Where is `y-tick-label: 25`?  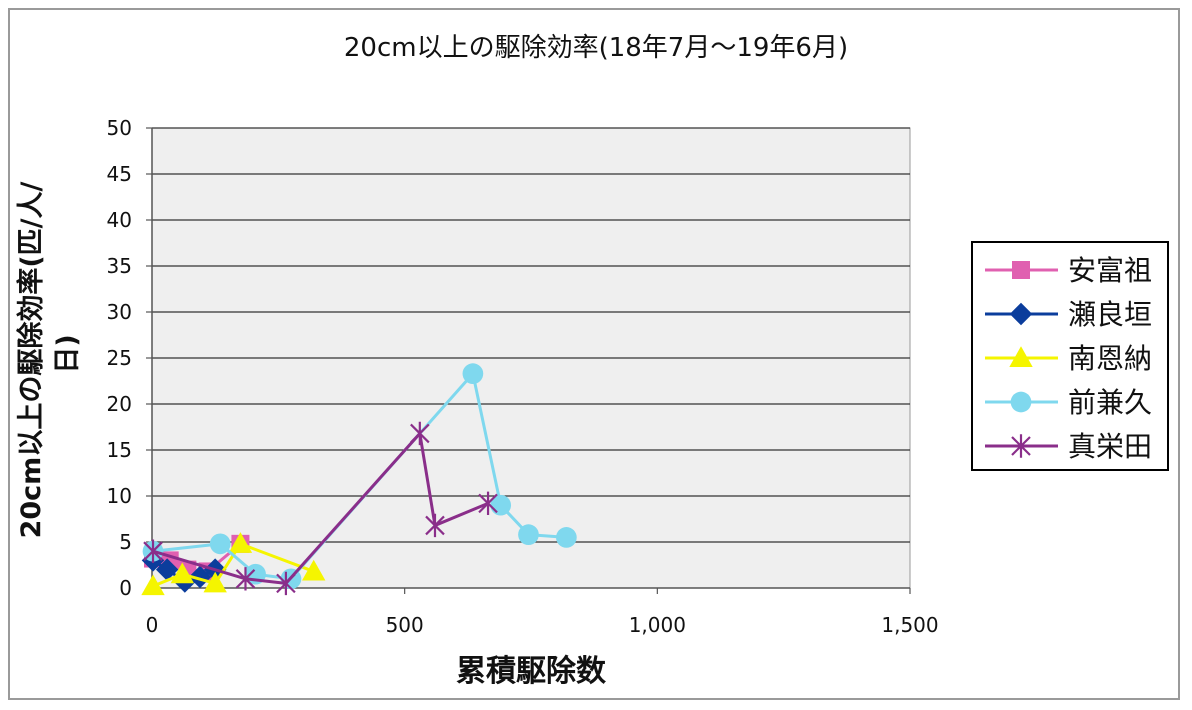 y-tick-label: 25 is located at coordinates (119, 358).